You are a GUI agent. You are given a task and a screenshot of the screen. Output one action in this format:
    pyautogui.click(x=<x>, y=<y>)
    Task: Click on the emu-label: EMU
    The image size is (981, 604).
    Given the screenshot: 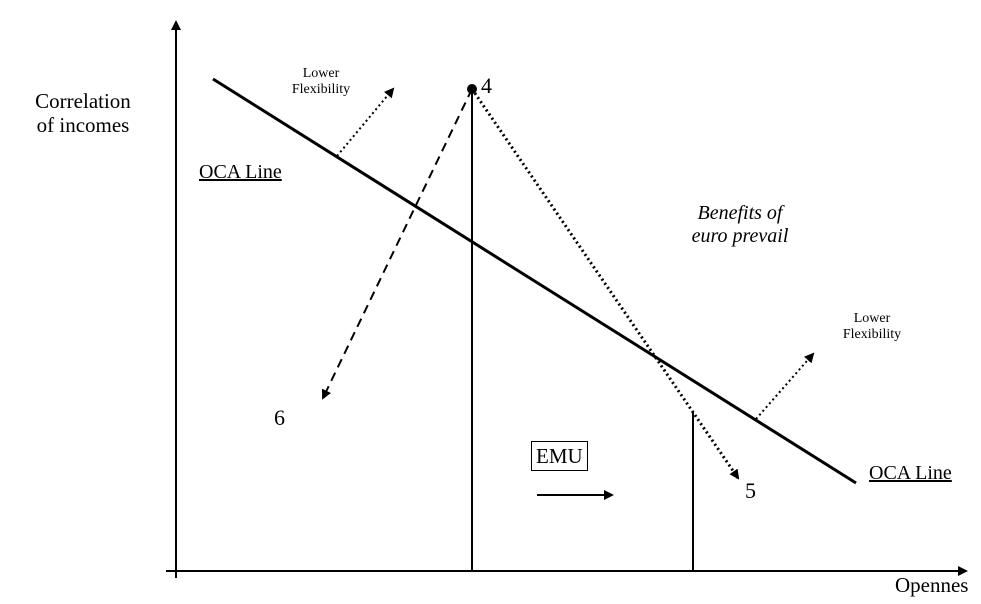 What is the action you would take?
    pyautogui.click(x=559, y=456)
    